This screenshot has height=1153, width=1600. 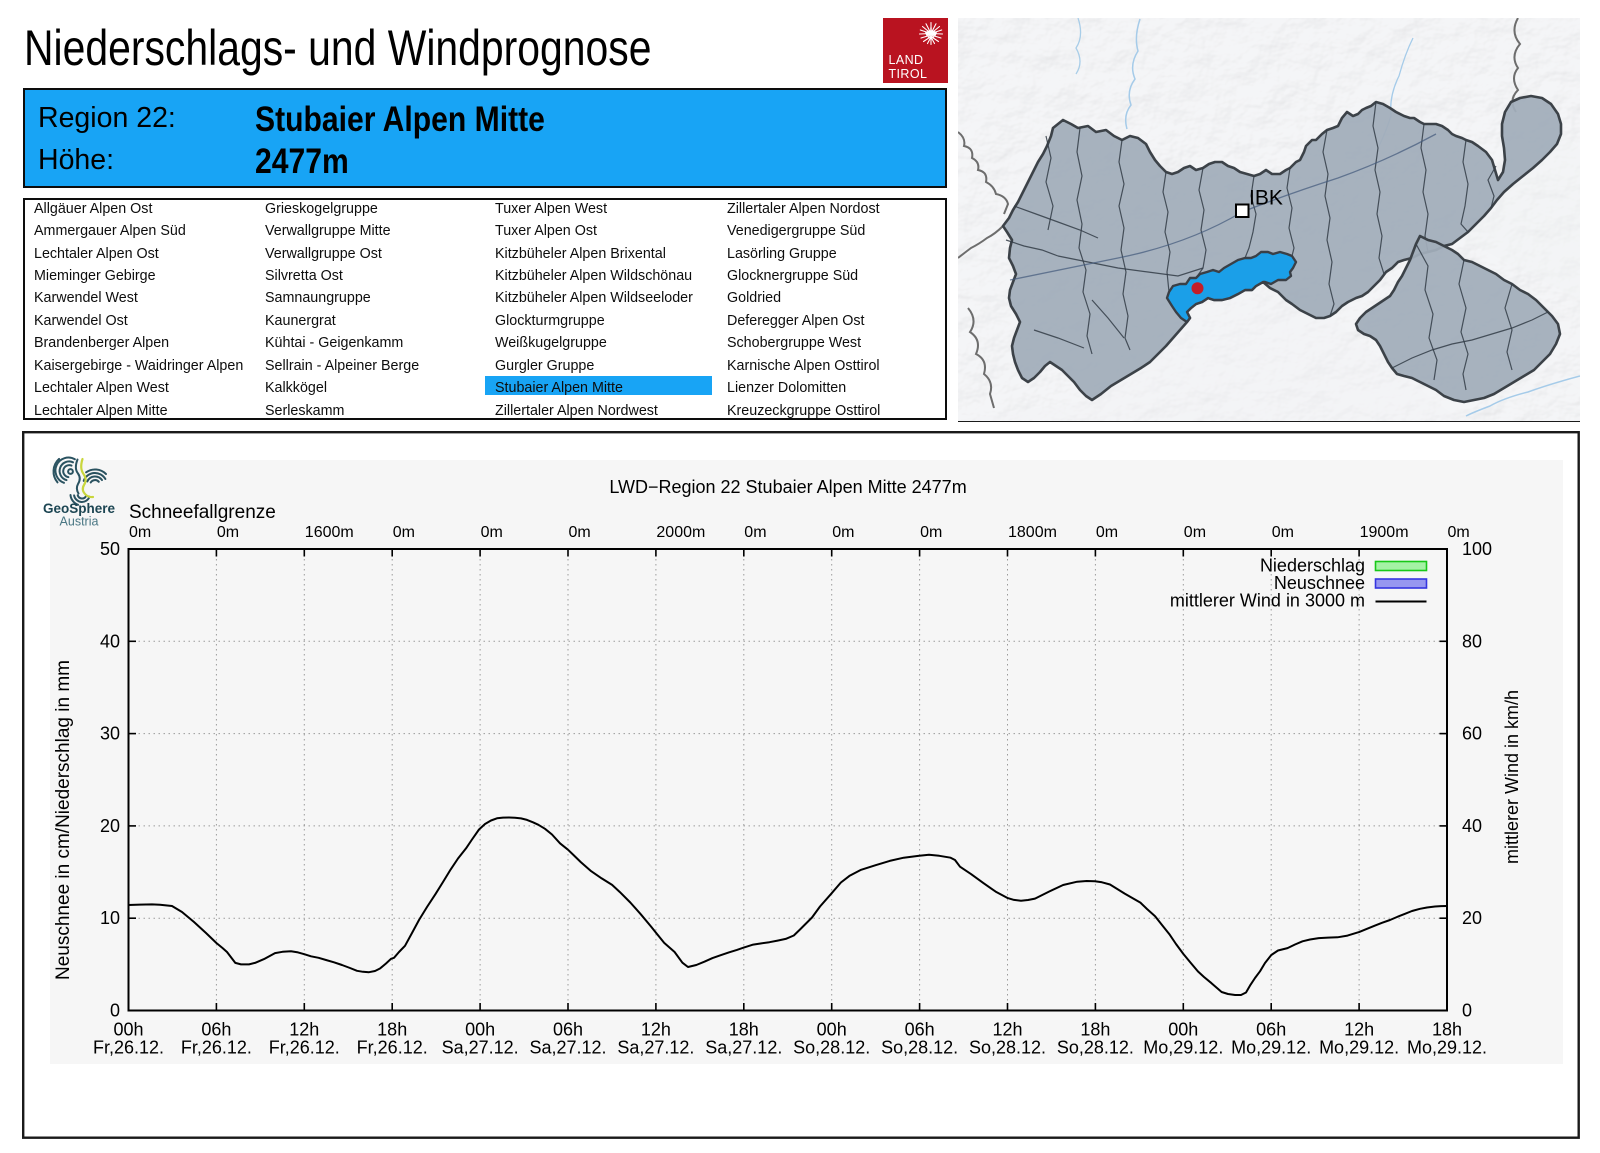 I want to click on svg-text: Austria, so click(x=79, y=522).